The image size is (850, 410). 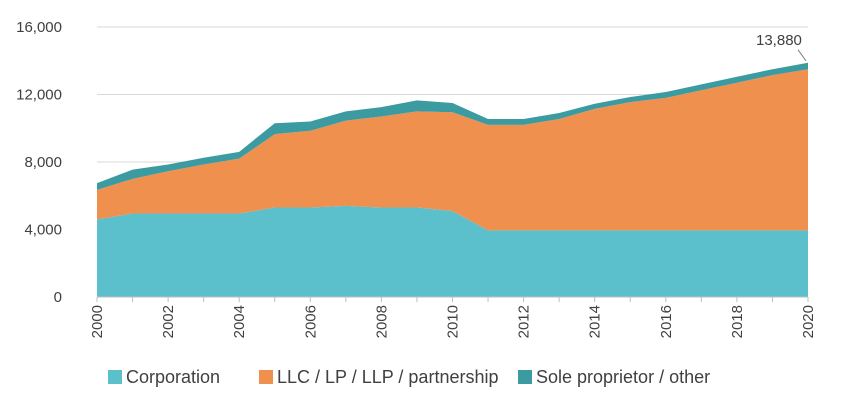 I want to click on legend-label-sole-proprietor-other: Sole proprietor / other, so click(x=623, y=377).